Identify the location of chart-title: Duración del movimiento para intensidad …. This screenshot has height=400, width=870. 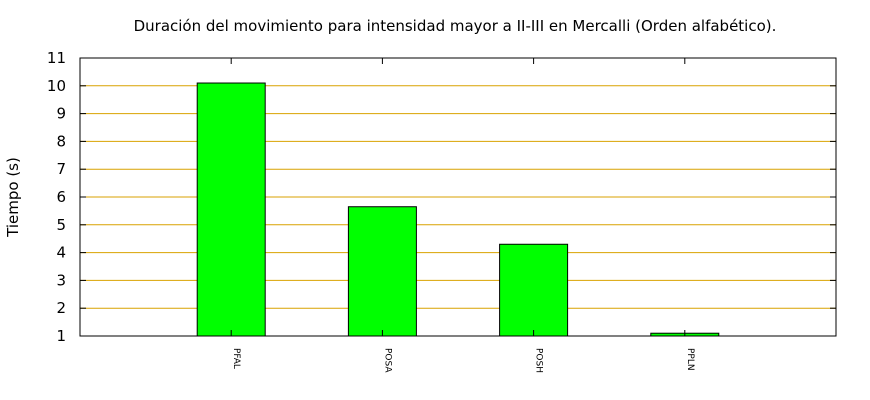
(455, 26).